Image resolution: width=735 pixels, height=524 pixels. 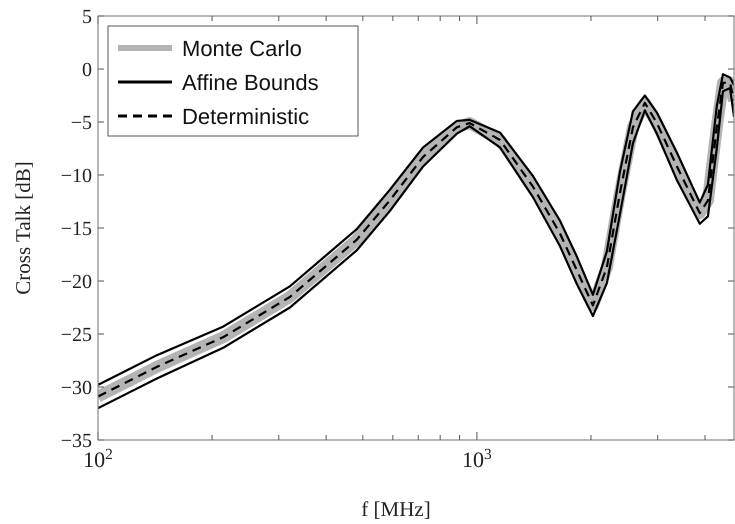 What do you see at coordinates (81, 123) in the screenshot?
I see `y-tick-label: −5` at bounding box center [81, 123].